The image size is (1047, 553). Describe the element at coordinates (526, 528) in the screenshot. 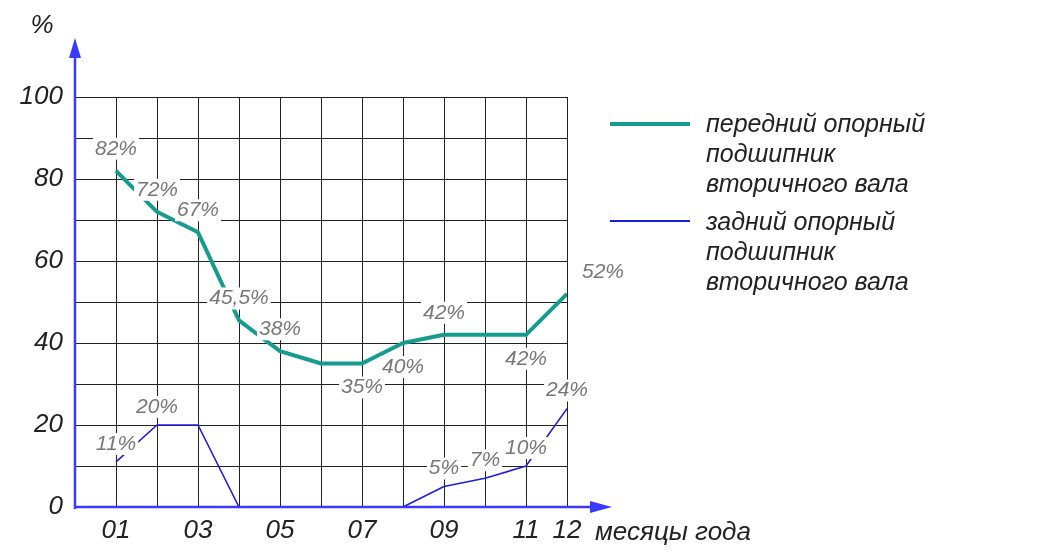

I see `x-tick-label: 11` at that location.